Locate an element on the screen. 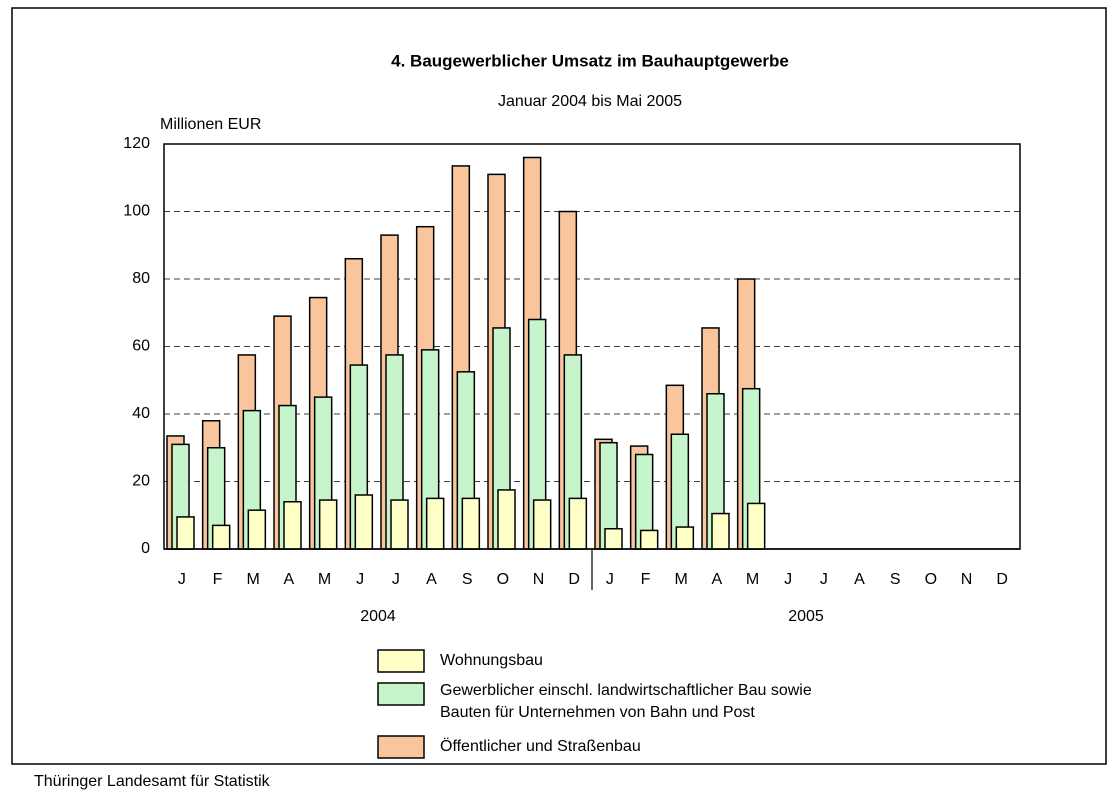 The width and height of the screenshot is (1117, 794). legend-label: Öffentlicher und Straßenbau is located at coordinates (540, 746).